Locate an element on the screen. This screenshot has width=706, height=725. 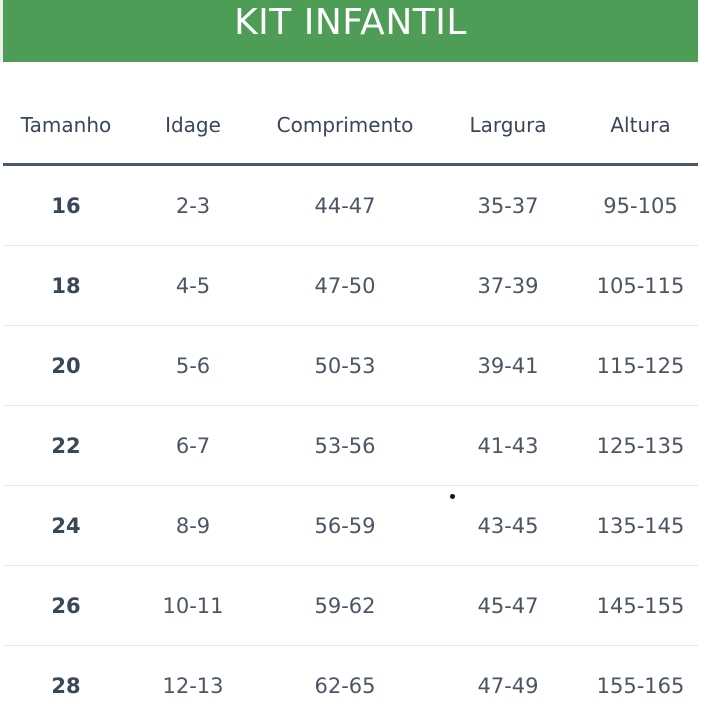
table-row: 24 8-9 56-59 43-45 135-145 is located at coordinates (350, 526).